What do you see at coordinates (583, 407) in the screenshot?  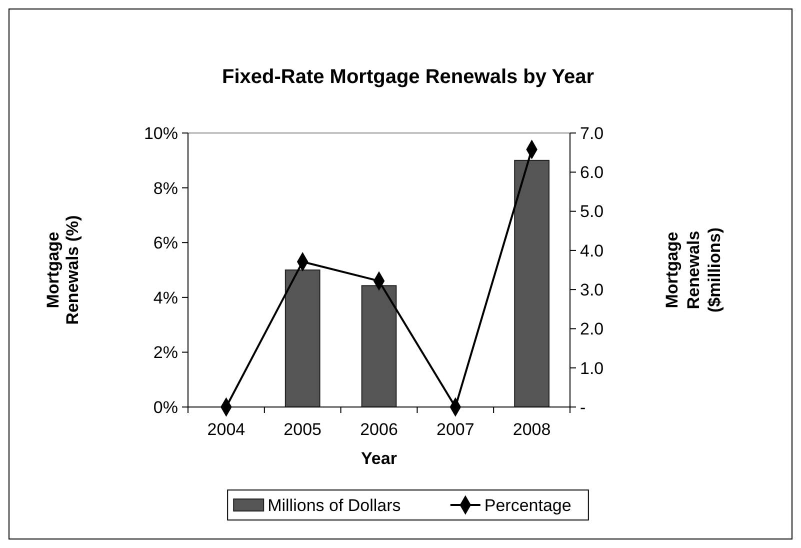 I see `y2-tick-label: -` at bounding box center [583, 407].